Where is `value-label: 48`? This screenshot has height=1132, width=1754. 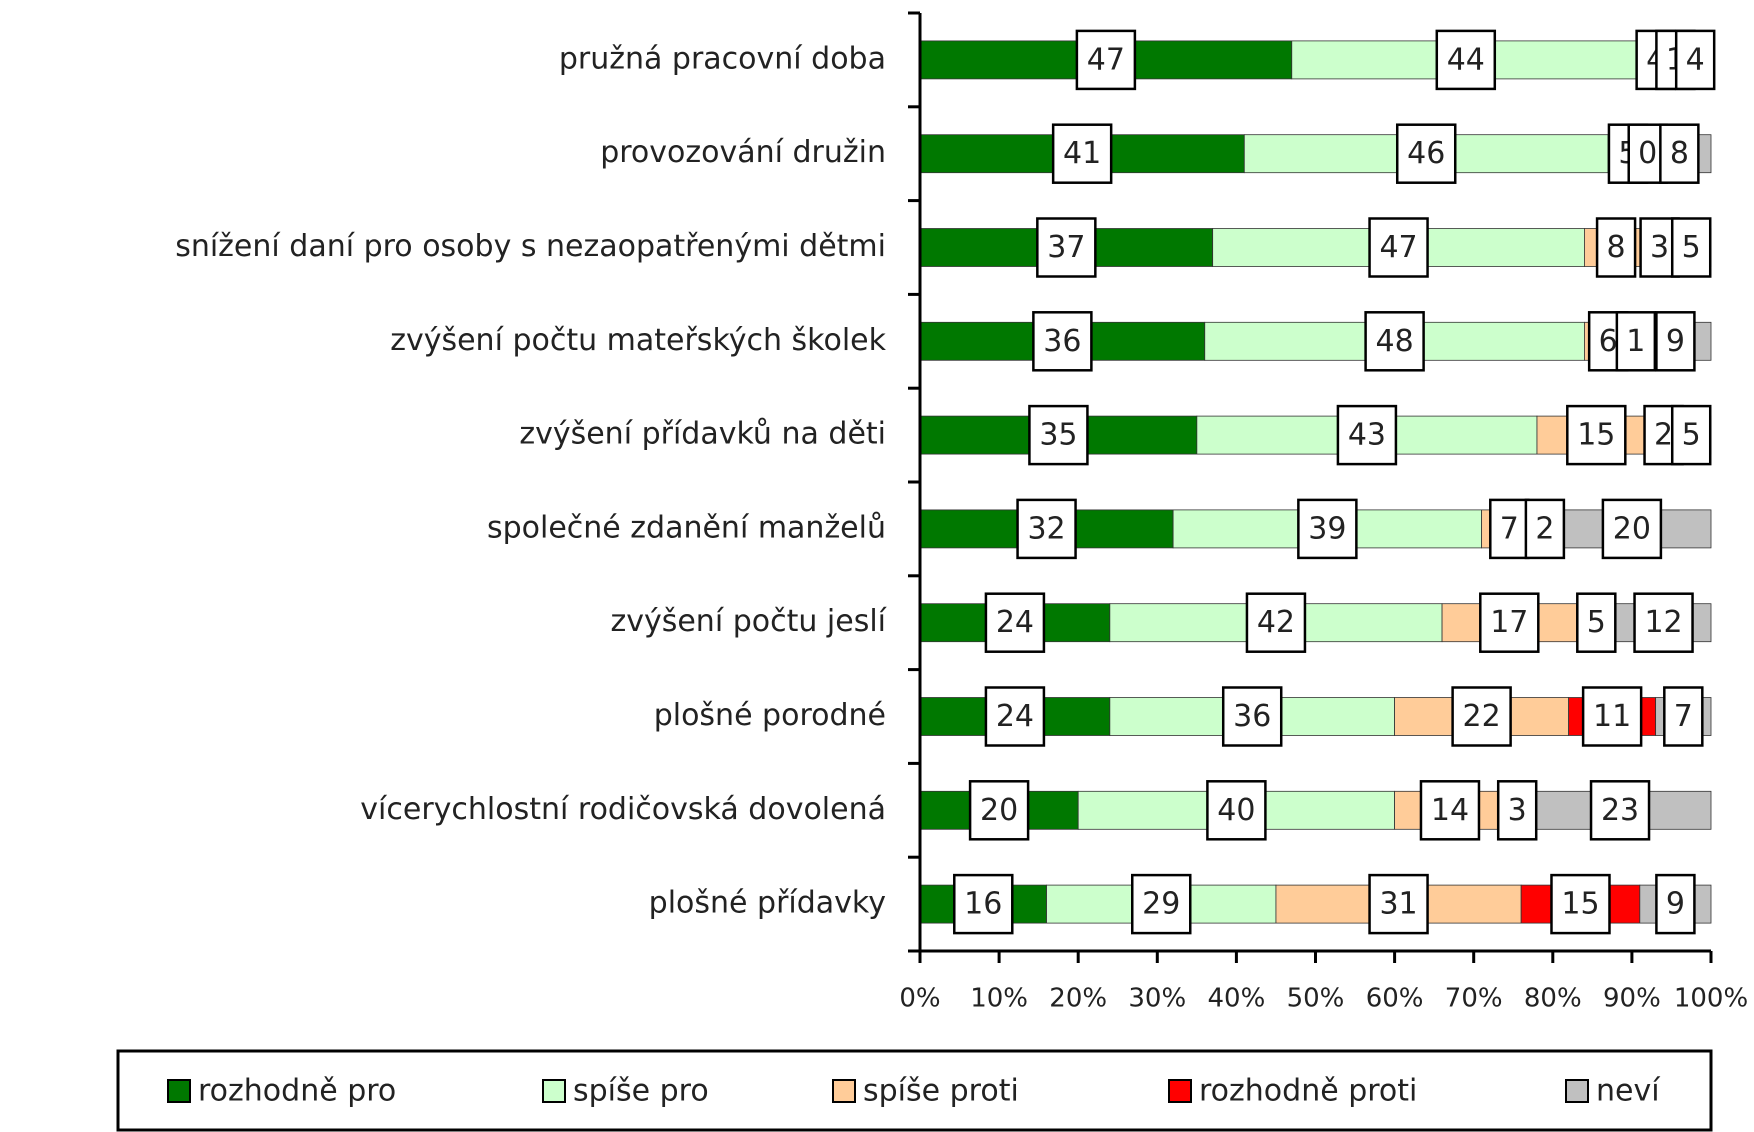 value-label: 48 is located at coordinates (1395, 341).